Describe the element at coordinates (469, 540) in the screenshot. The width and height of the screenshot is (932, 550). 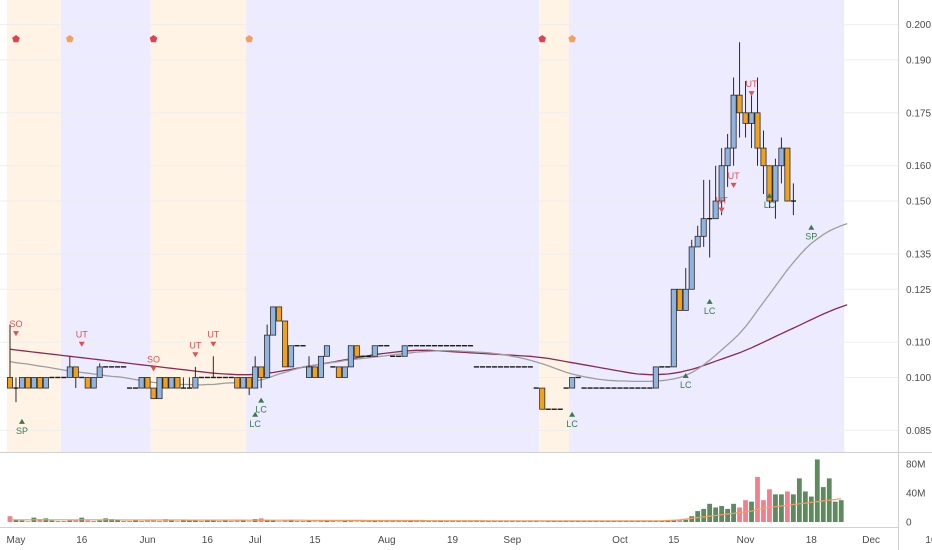
I see `date-axis-labels: May 16 Jun 16 Jul 15 Aug 19 Sep Oct 15 Nov 18 Dec 16` at that location.